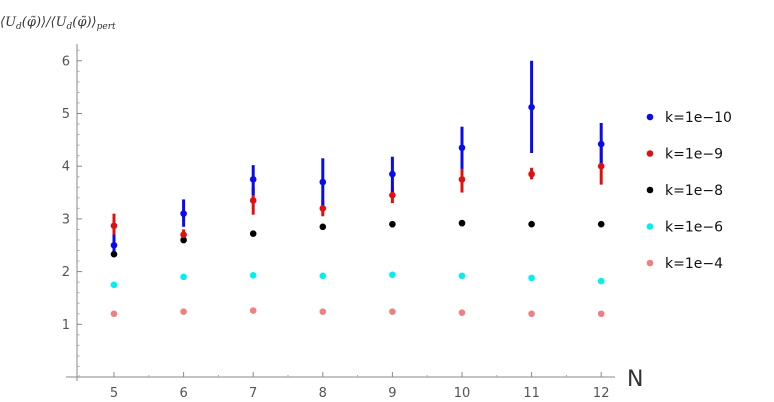 The width and height of the screenshot is (774, 402). Describe the element at coordinates (66, 167) in the screenshot. I see `y-tick-label: 4` at that location.